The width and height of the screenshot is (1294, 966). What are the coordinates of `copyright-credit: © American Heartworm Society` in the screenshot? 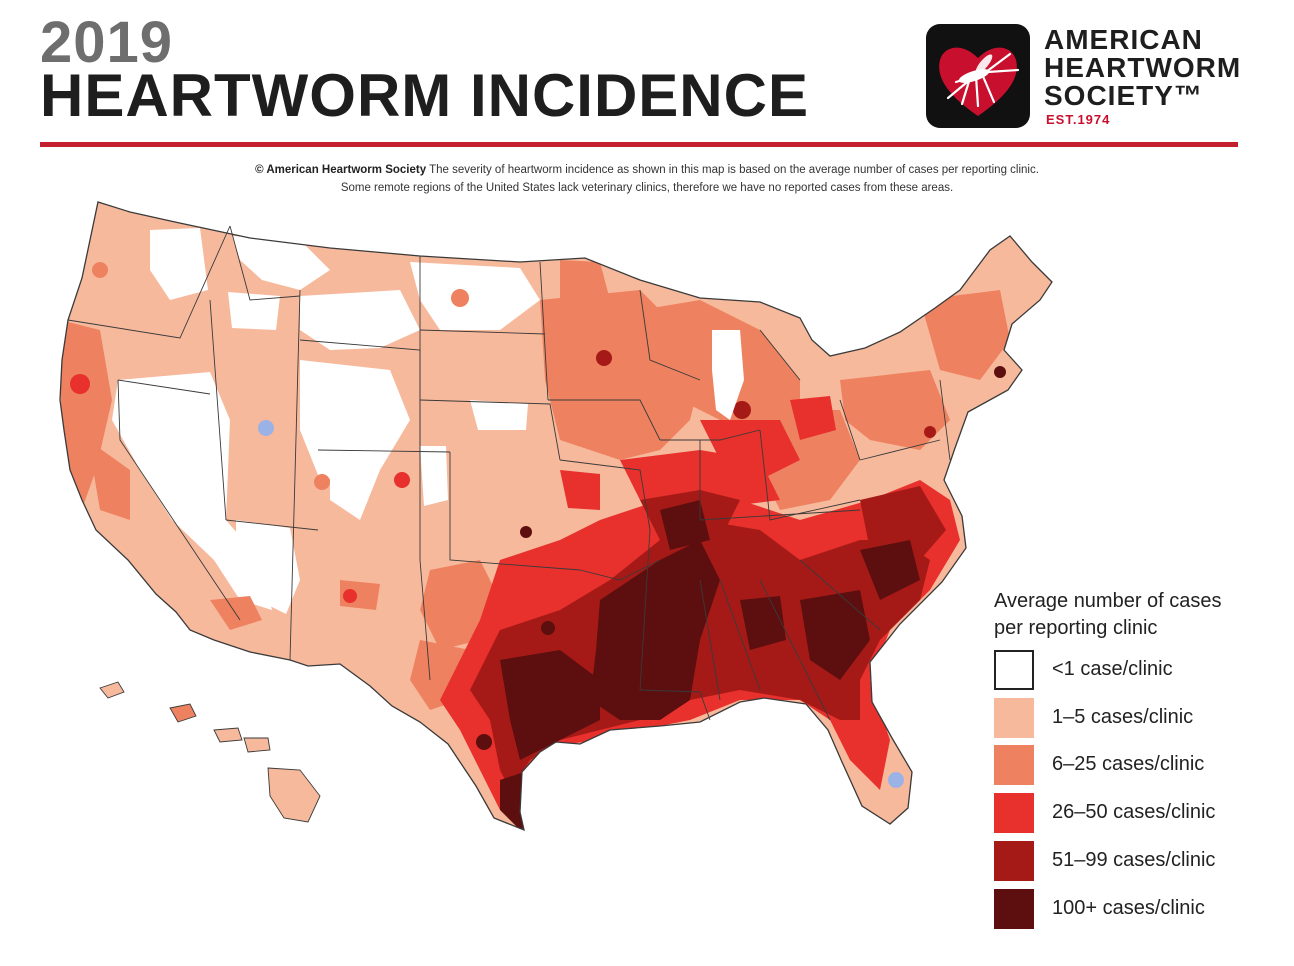 It's located at (341, 170).